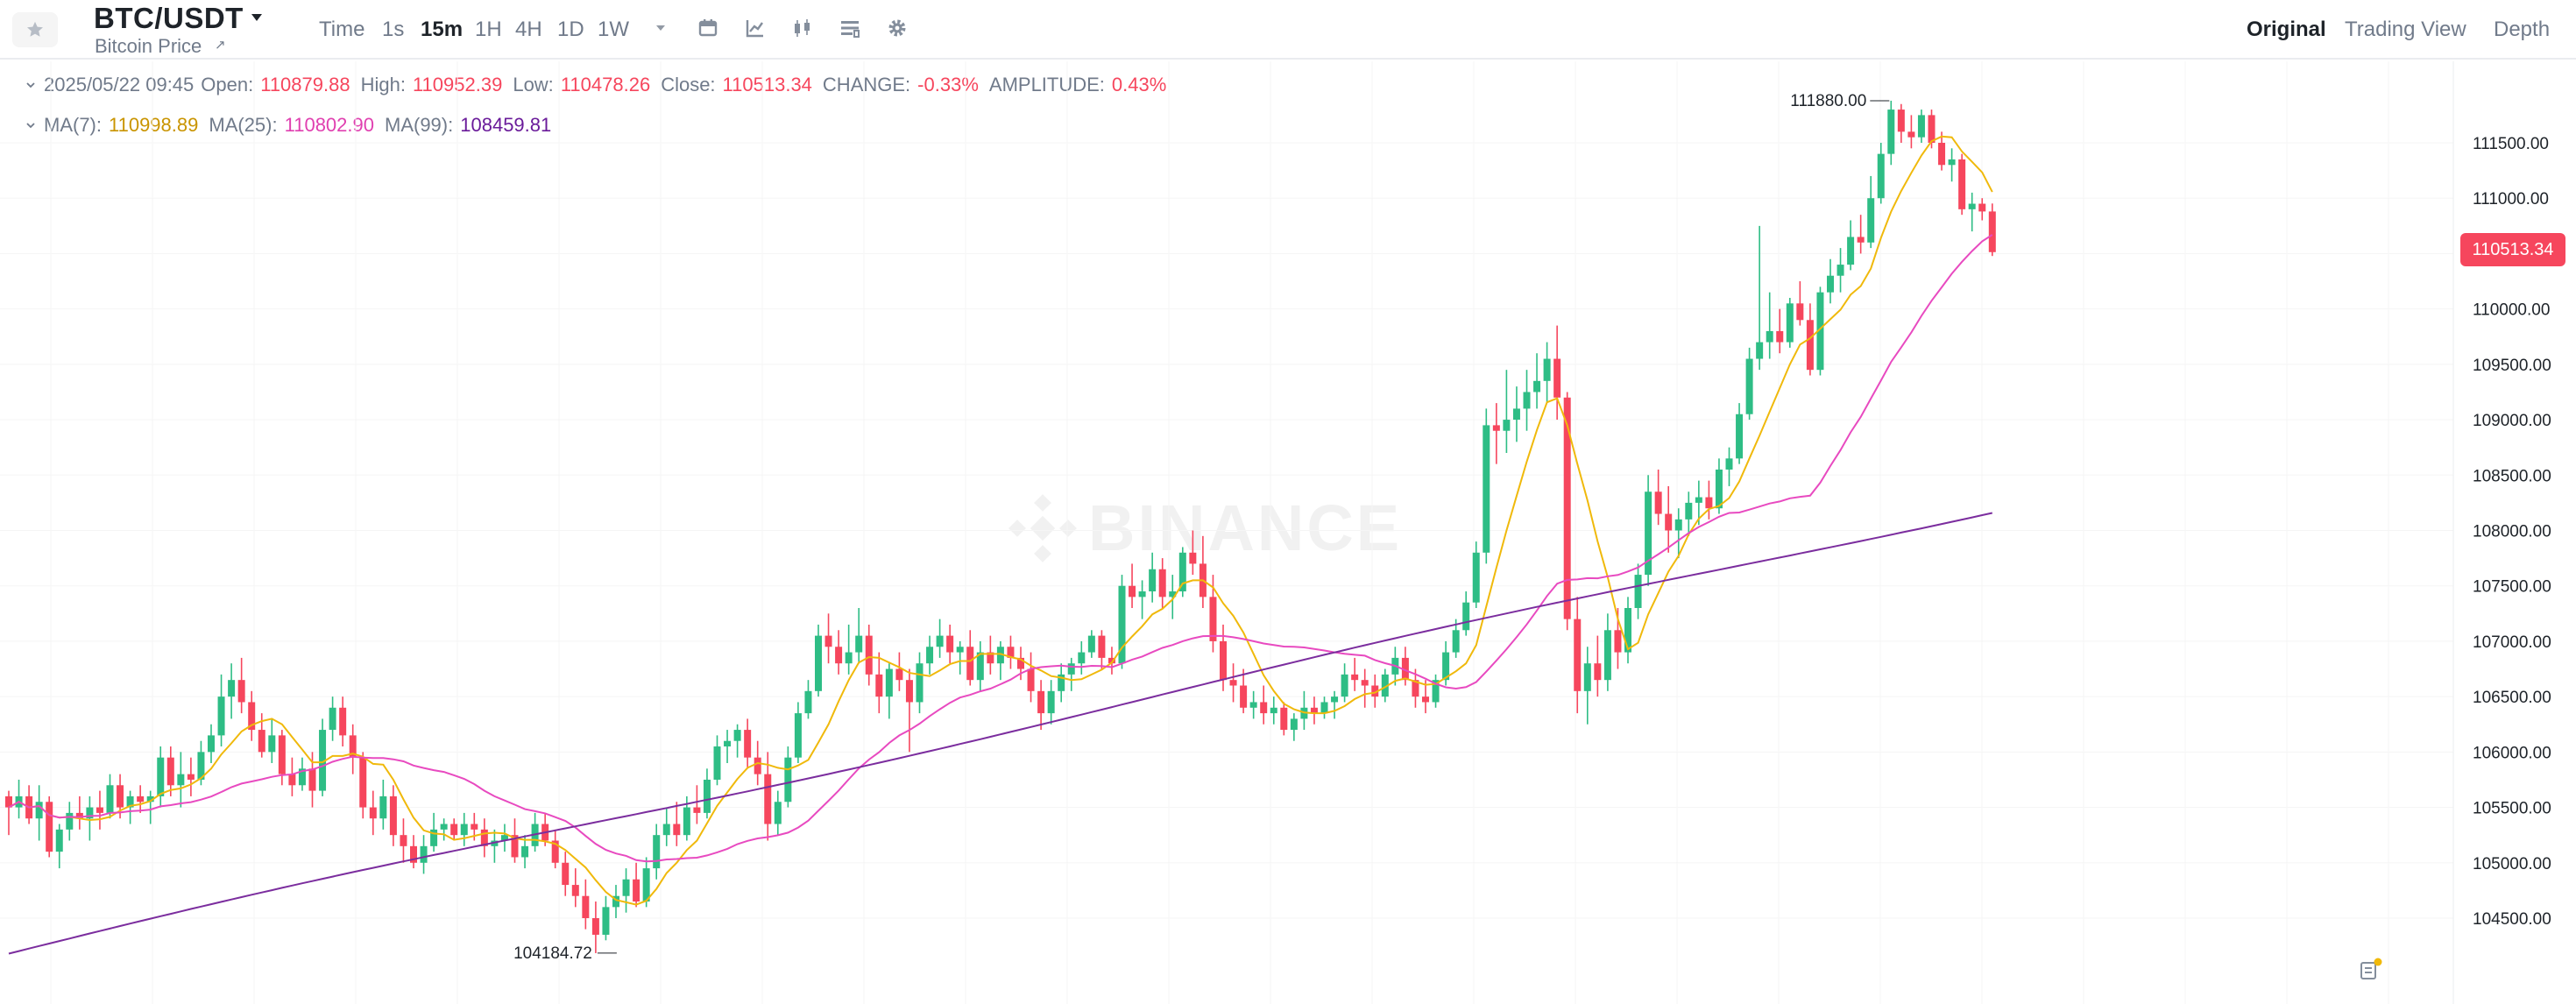 Image resolution: width=2576 pixels, height=1004 pixels. What do you see at coordinates (169, 18) in the screenshot?
I see `pair-symbol: BTC/USDT` at bounding box center [169, 18].